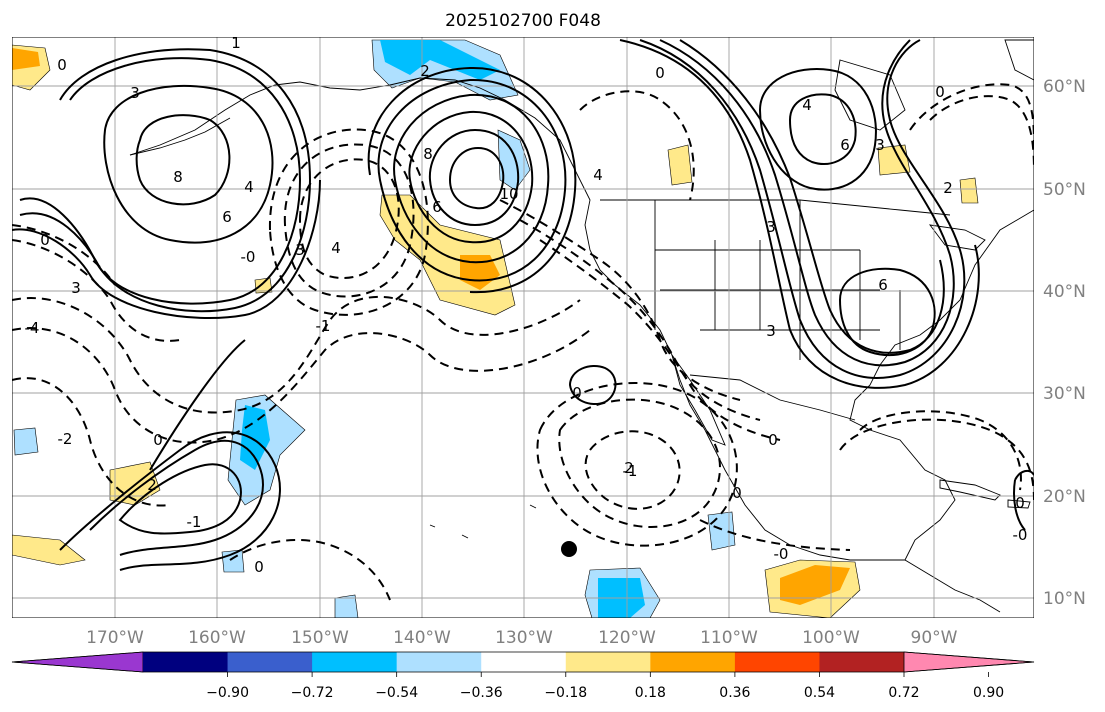 The width and height of the screenshot is (1105, 712). I want to click on positive-region-great-lakes, so click(969, 190).